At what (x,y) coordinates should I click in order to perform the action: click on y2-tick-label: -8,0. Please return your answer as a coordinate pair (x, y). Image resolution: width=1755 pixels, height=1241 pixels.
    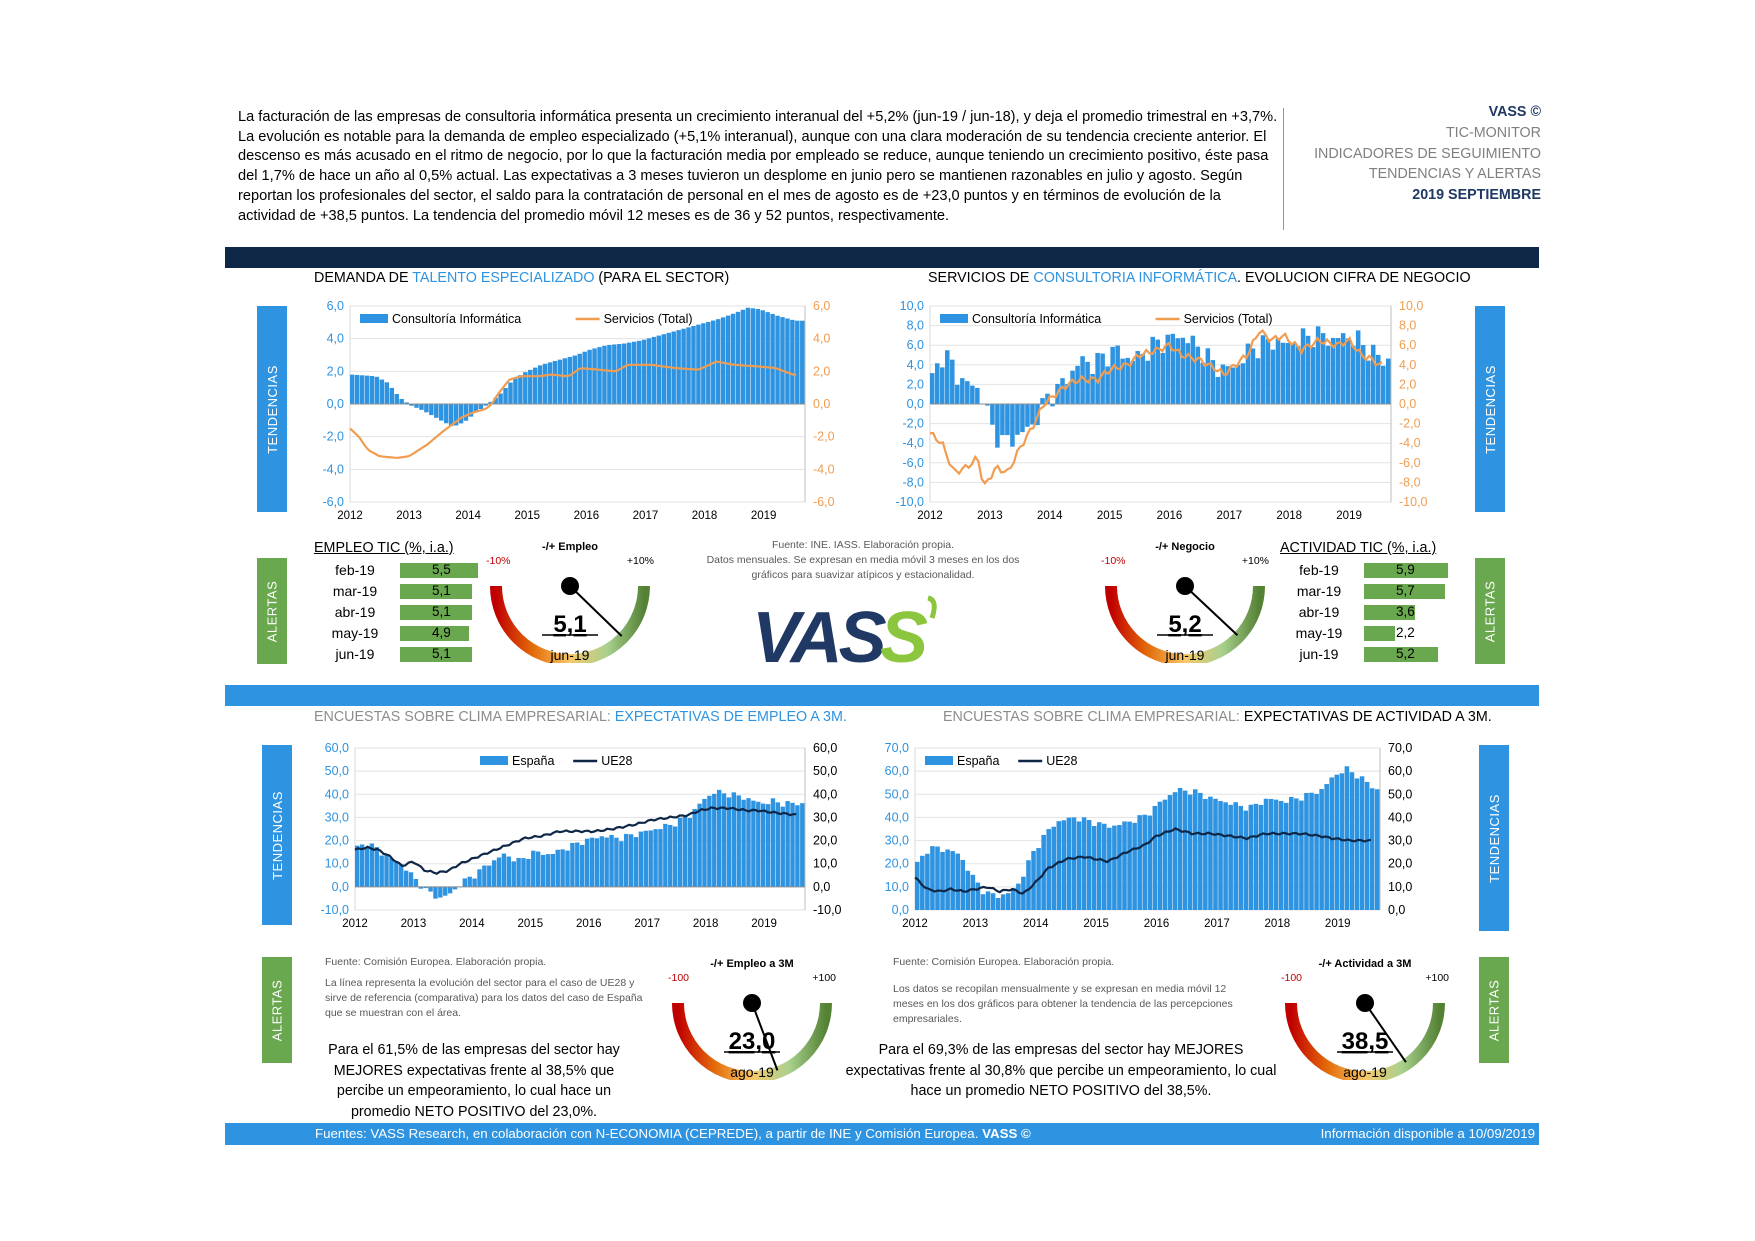
    Looking at the image, I should click on (1410, 482).